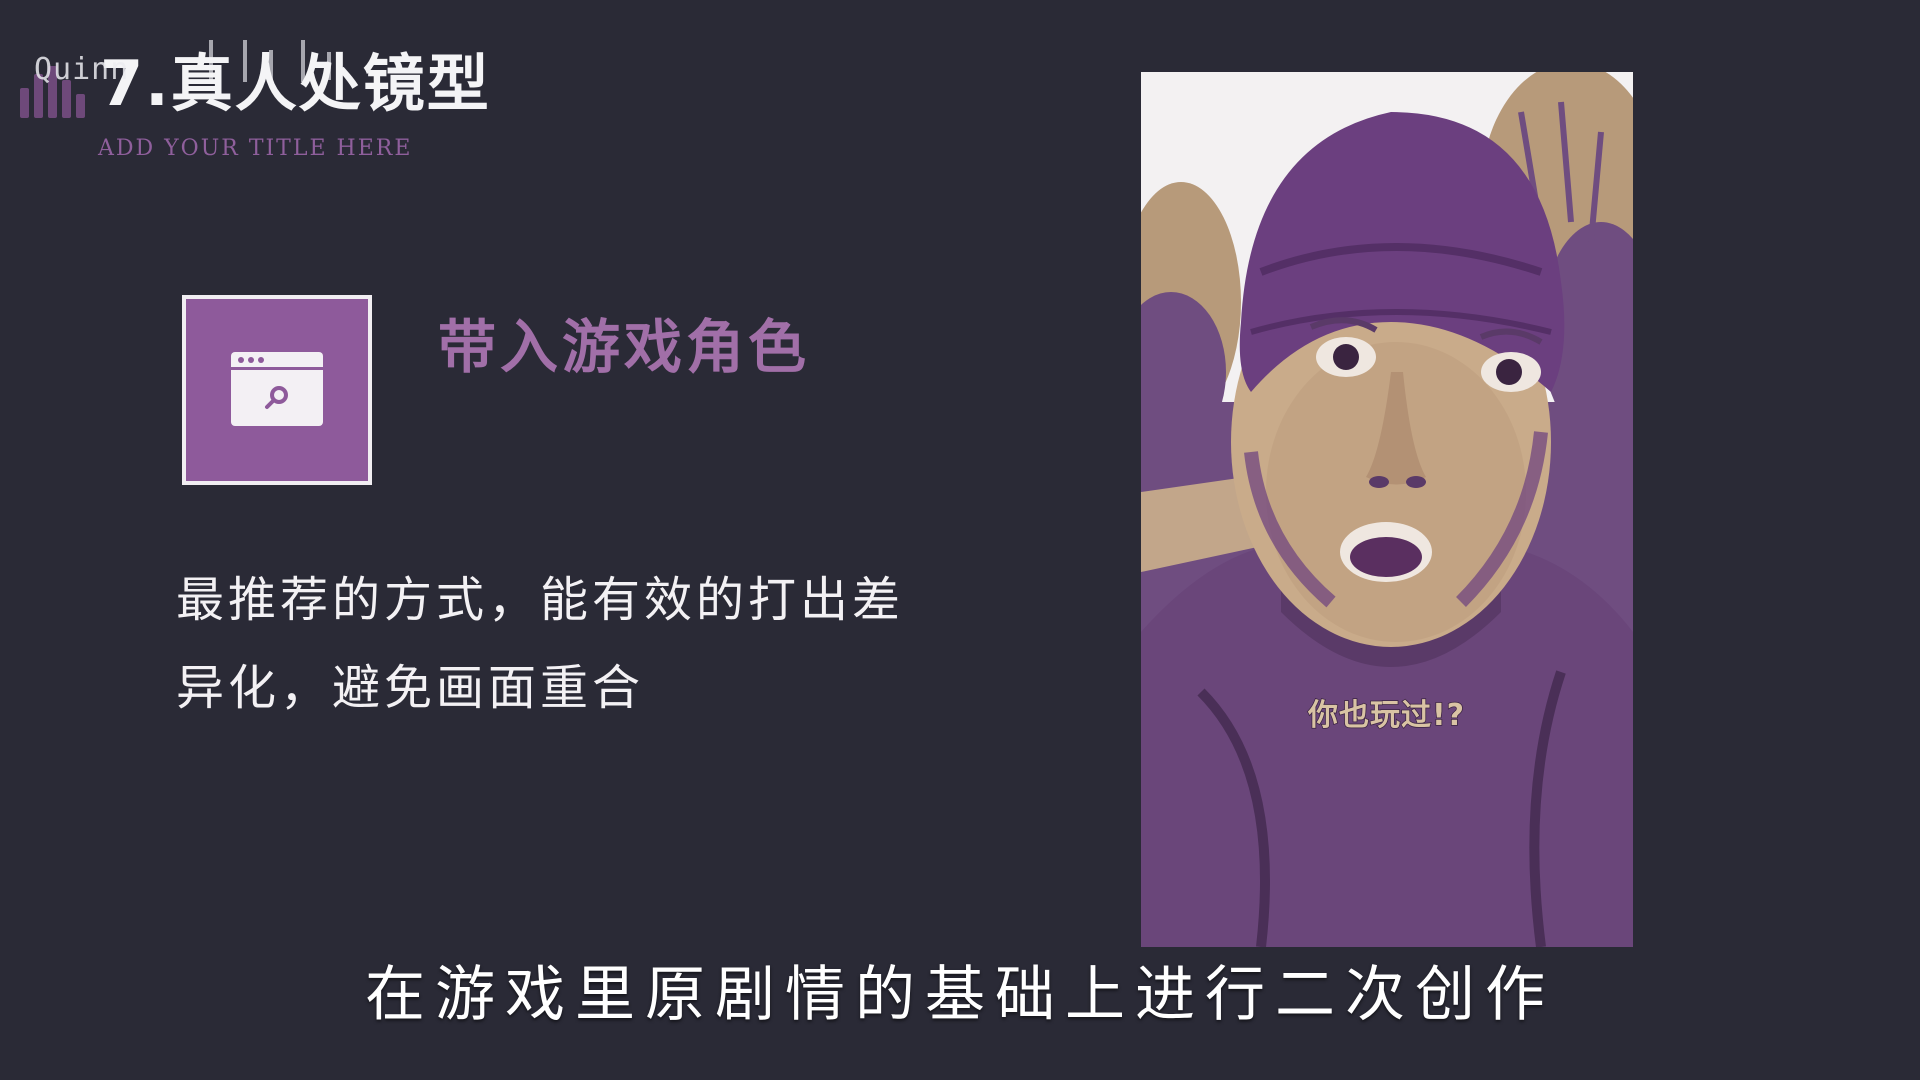 This screenshot has height=1080, width=1920. I want to click on browser-search-icon, so click(277, 389).